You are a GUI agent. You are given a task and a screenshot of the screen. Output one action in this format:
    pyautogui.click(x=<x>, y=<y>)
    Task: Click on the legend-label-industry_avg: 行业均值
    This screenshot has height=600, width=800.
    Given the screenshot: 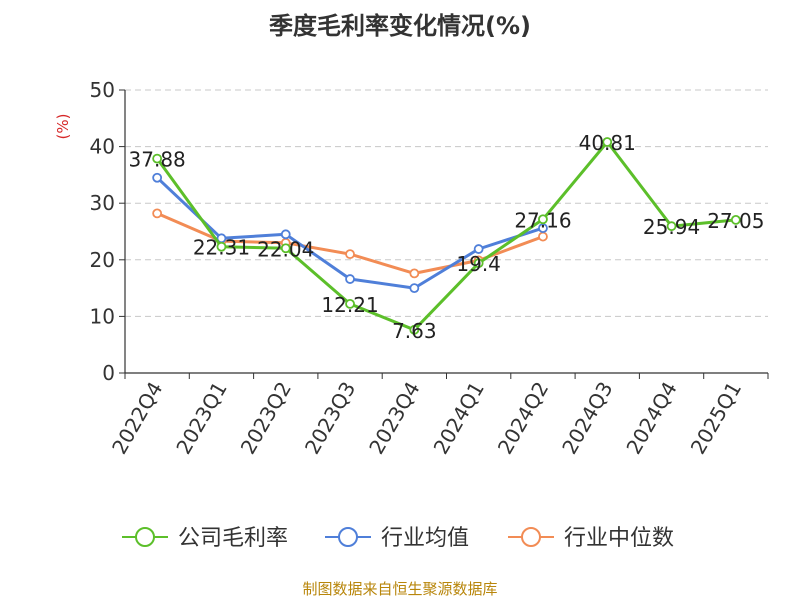 What is the action you would take?
    pyautogui.click(x=425, y=538)
    